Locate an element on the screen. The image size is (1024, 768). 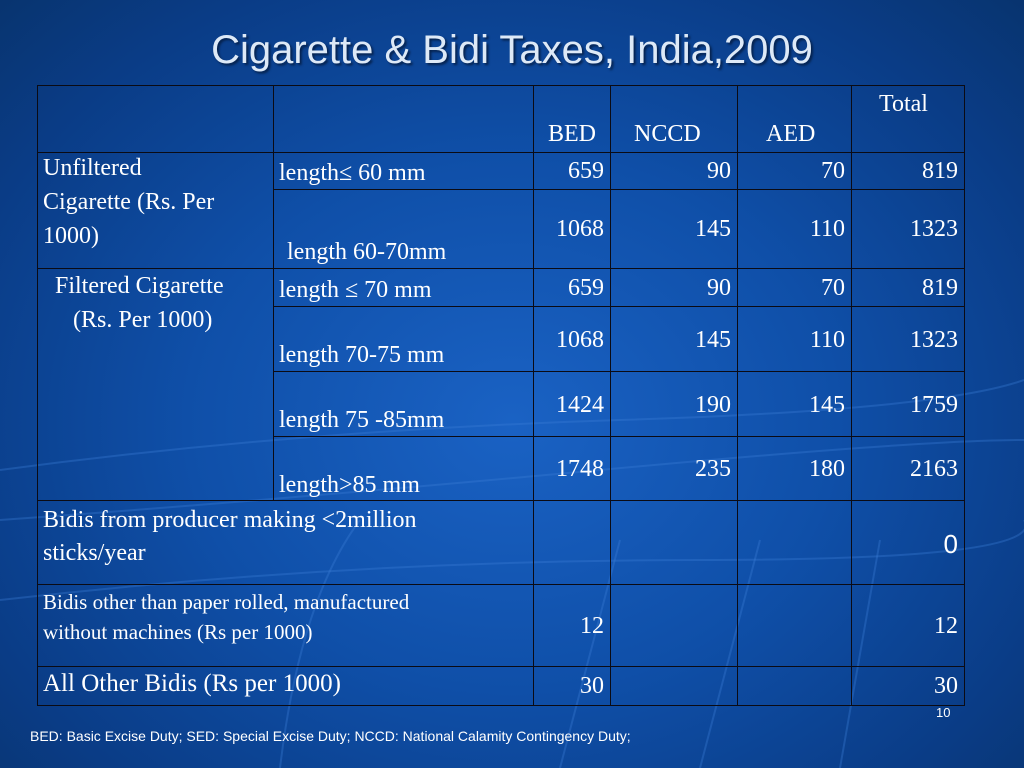
group-unfiltered-line2: Cigarette (Rs. Per is located at coordinates (129, 202).